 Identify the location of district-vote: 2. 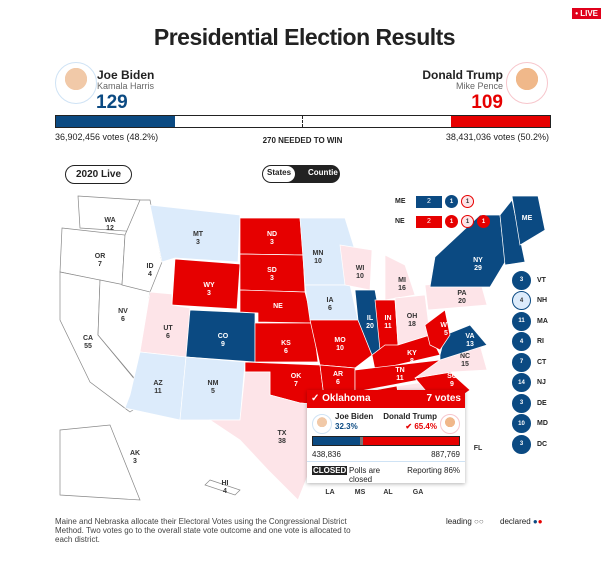
(429, 221).